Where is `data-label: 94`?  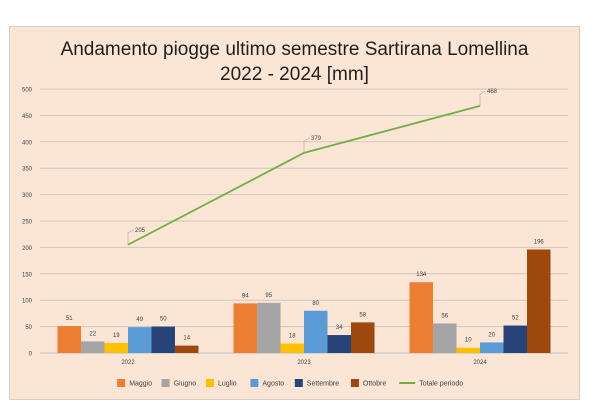
data-label: 94 is located at coordinates (245, 296).